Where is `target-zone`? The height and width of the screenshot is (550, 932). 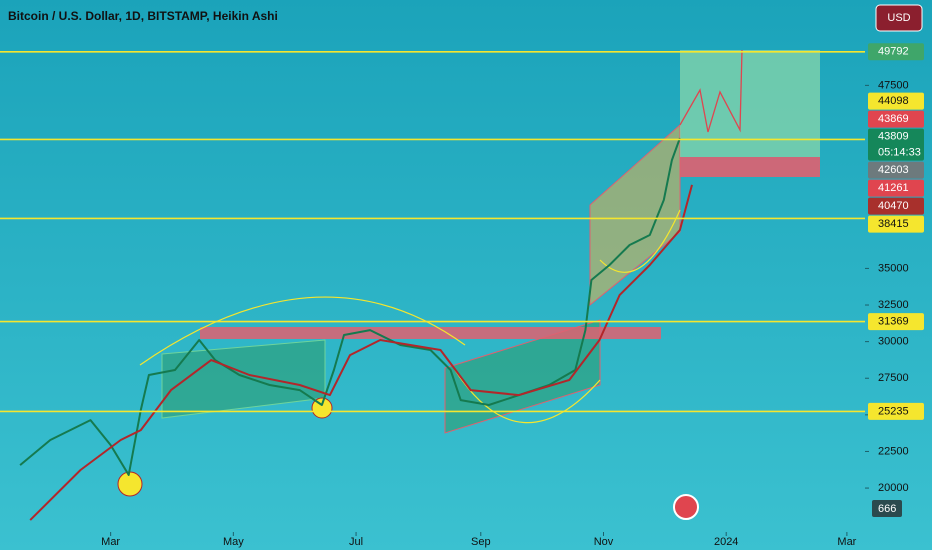 target-zone is located at coordinates (750, 103).